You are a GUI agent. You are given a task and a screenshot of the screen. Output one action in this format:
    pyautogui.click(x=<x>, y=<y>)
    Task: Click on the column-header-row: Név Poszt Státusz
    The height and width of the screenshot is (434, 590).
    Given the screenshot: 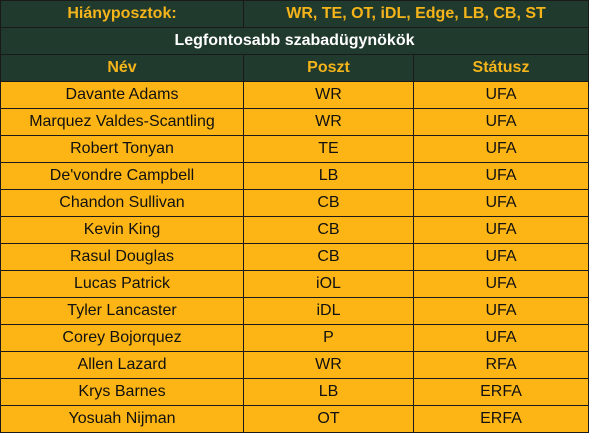 What is the action you would take?
    pyautogui.click(x=294, y=68)
    